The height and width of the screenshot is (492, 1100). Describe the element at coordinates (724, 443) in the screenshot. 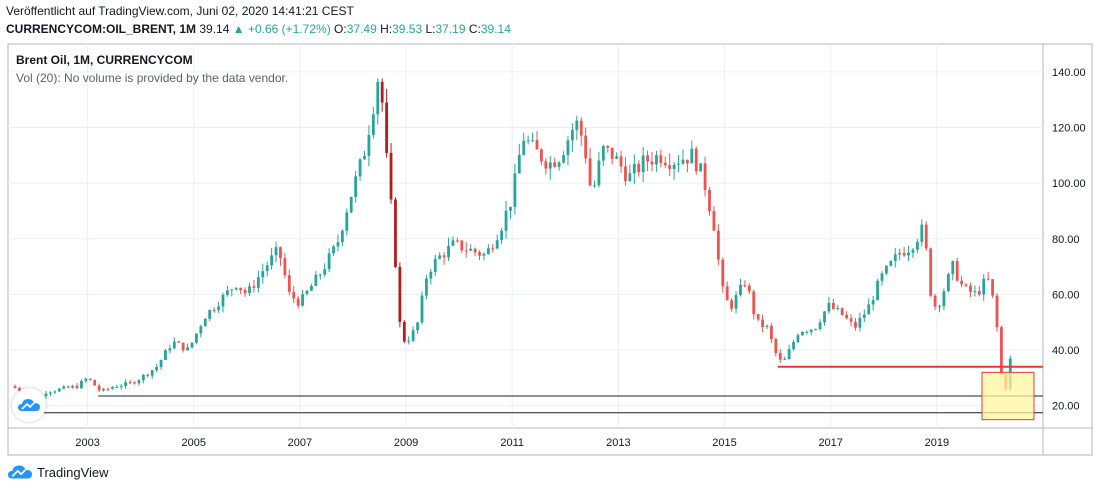

I see `x-tick-label: 2015` at that location.